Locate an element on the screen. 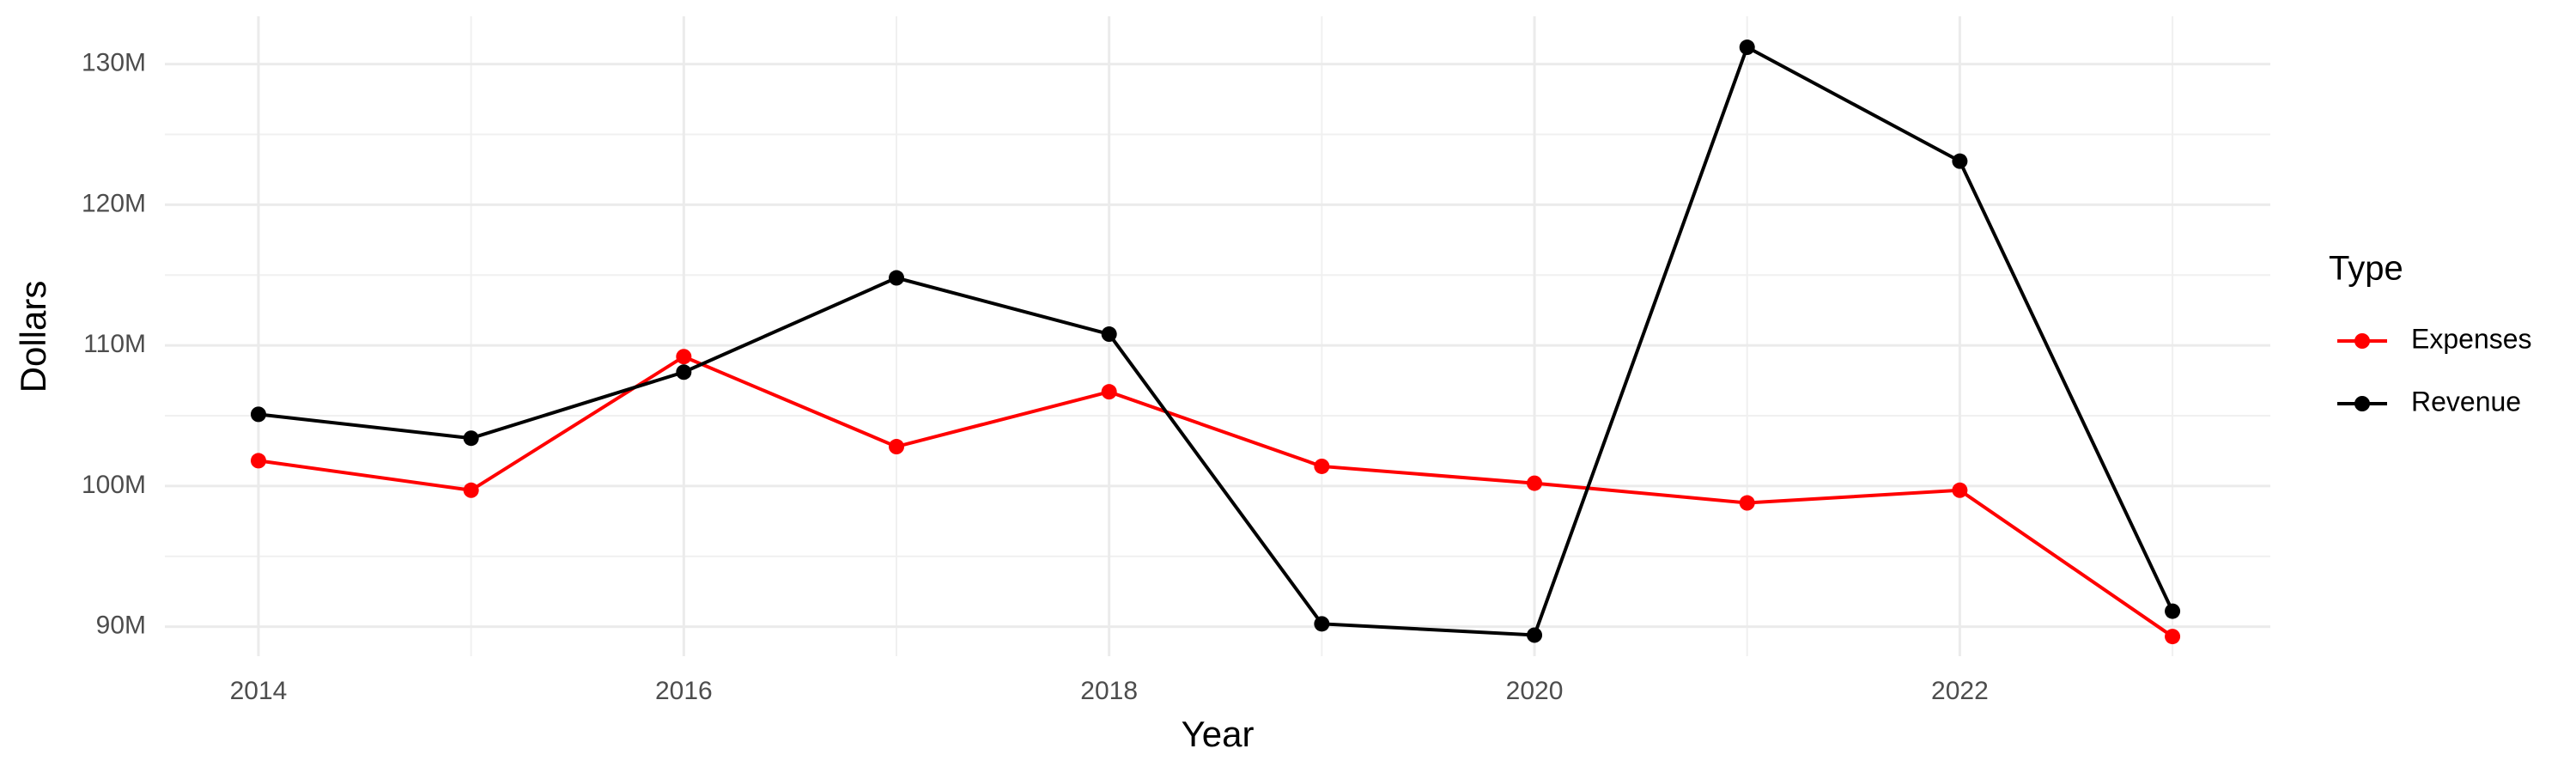 The image size is (2576, 773). legend-title: Type is located at coordinates (2366, 269).